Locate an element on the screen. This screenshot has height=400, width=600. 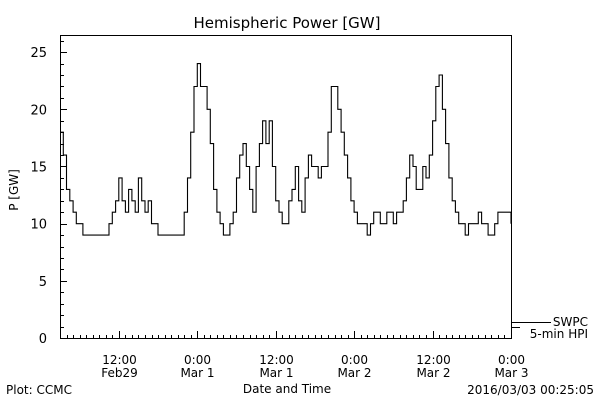
x-axis-label: Date and Time is located at coordinates (287, 389).